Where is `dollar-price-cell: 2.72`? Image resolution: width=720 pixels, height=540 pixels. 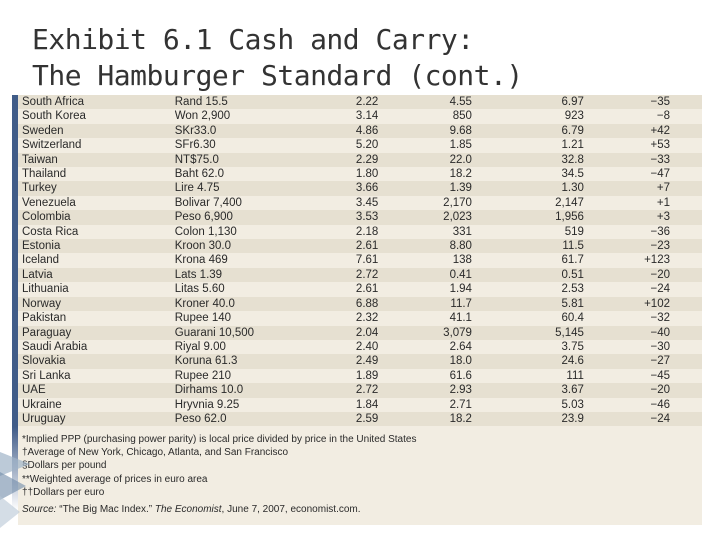 dollar-price-cell: 2.72 is located at coordinates (353, 275).